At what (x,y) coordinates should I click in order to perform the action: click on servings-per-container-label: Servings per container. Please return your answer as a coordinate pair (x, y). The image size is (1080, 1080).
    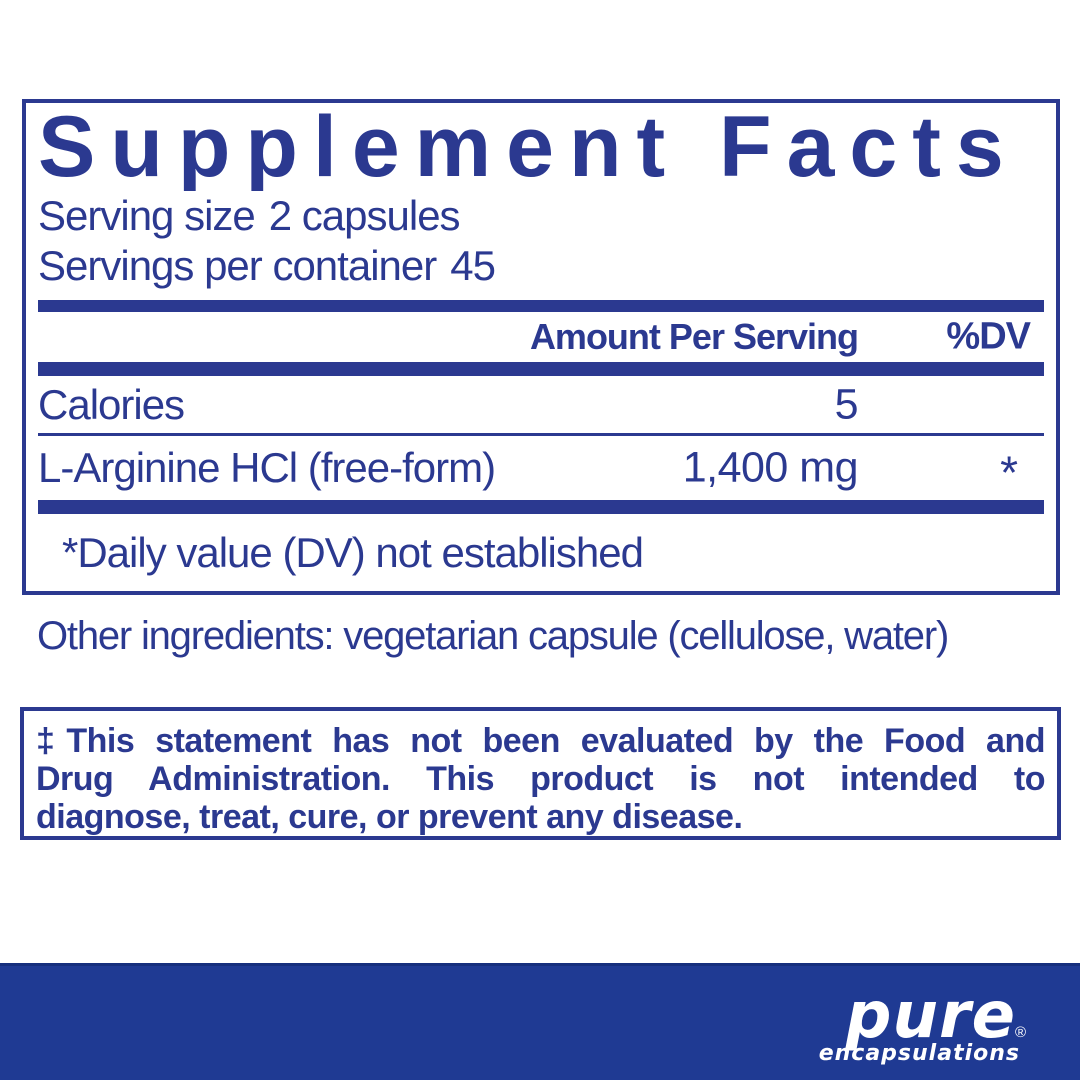
    Looking at the image, I should click on (237, 265).